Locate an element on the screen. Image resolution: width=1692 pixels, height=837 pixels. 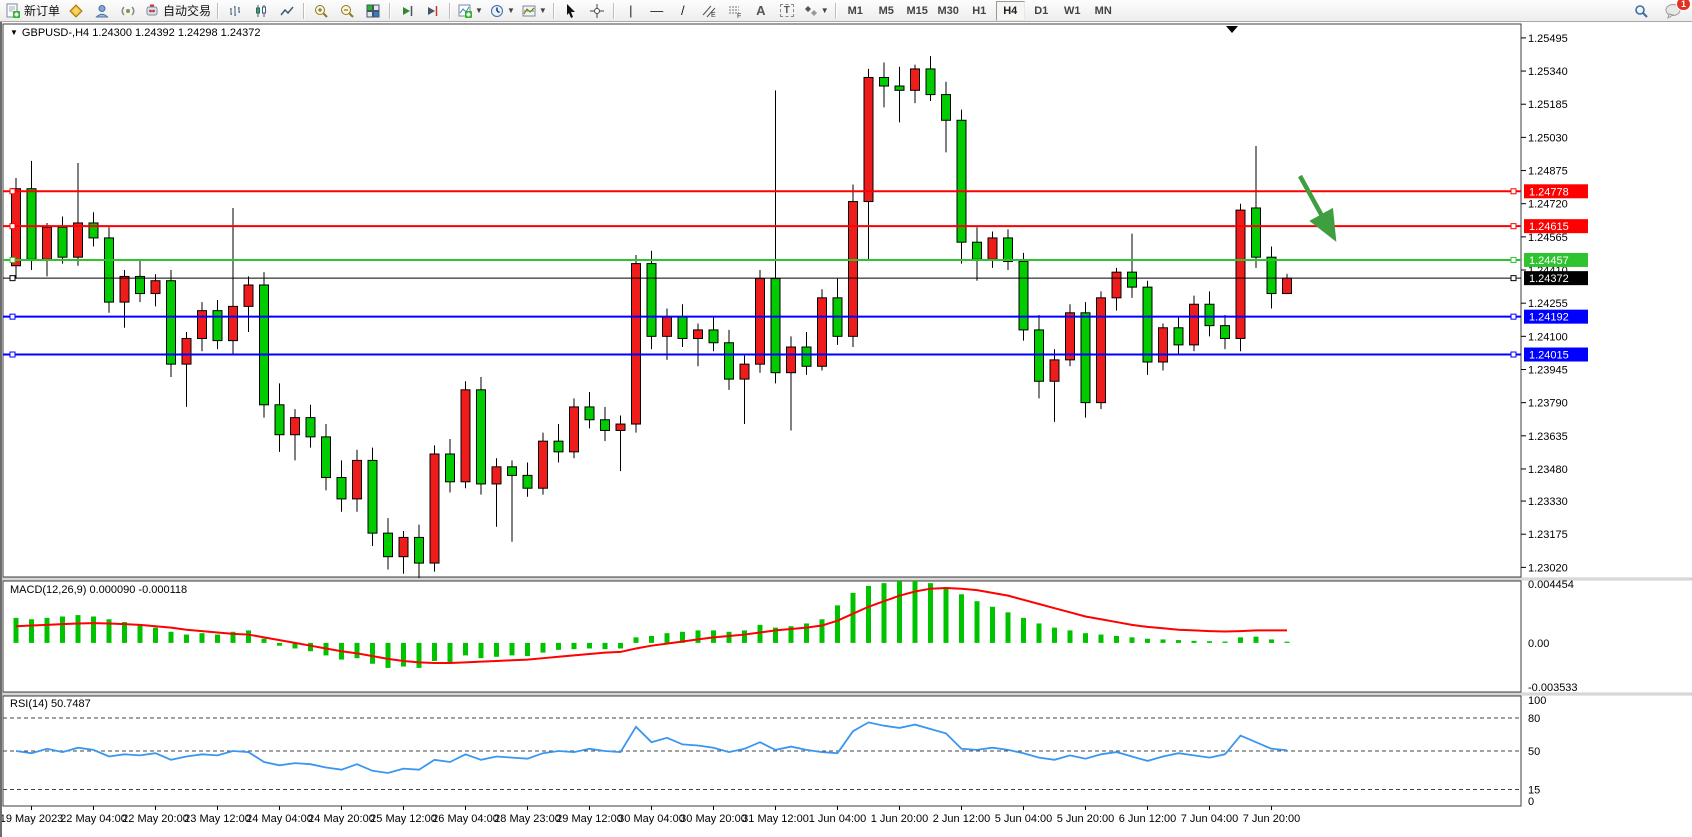
crosshair-icon is located at coordinates (597, 11).